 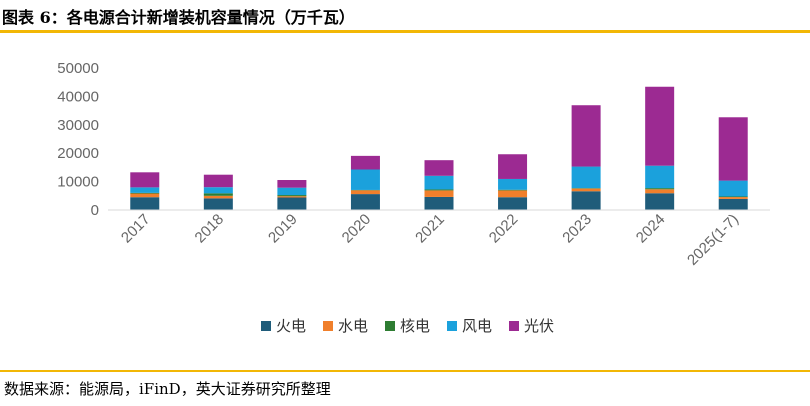 What do you see at coordinates (291, 326) in the screenshot?
I see `legend-label: 火电` at bounding box center [291, 326].